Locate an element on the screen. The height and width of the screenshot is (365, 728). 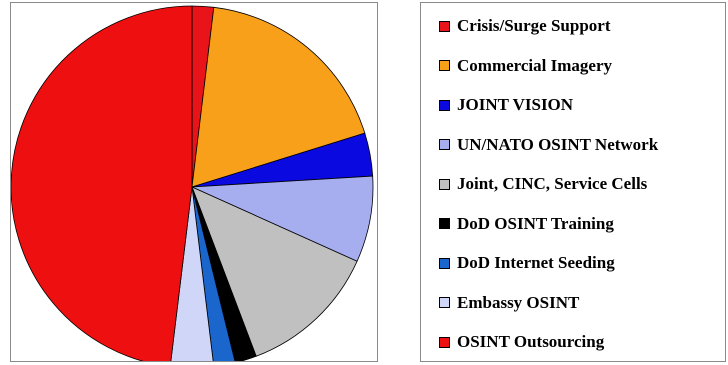
legend-item: Crisis/Surge Support is located at coordinates (525, 26).